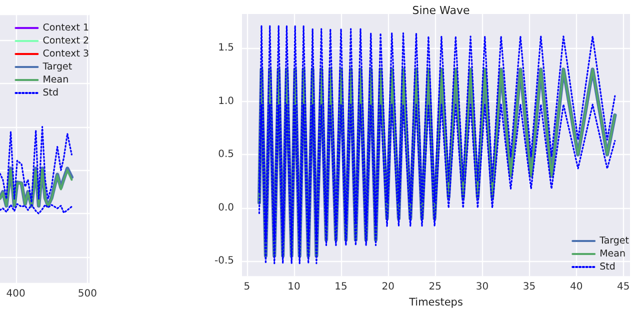 The image size is (640, 313). What do you see at coordinates (435, 302) in the screenshot?
I see `x-axis-title: Timesteps` at bounding box center [435, 302].